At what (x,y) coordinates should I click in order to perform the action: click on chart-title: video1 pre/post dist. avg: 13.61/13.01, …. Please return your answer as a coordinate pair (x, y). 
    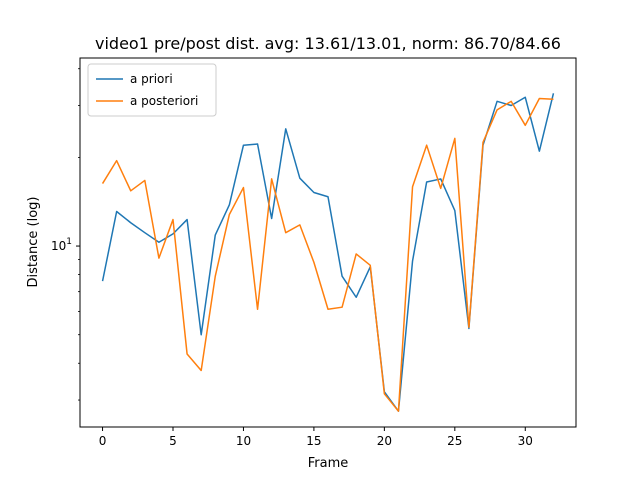
    Looking at the image, I should click on (328, 43).